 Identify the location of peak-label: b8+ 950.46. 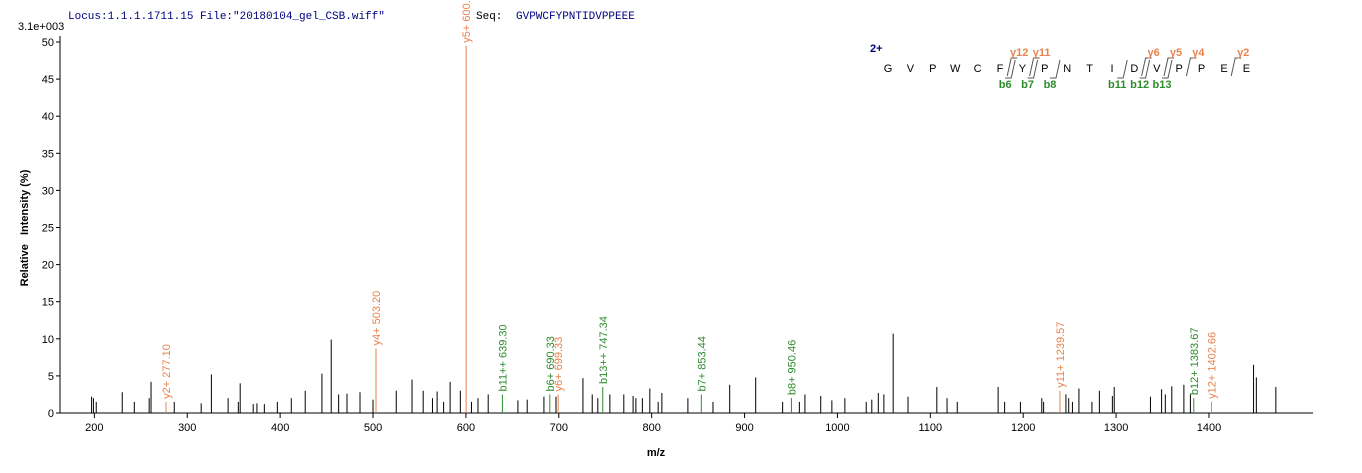
(792, 367).